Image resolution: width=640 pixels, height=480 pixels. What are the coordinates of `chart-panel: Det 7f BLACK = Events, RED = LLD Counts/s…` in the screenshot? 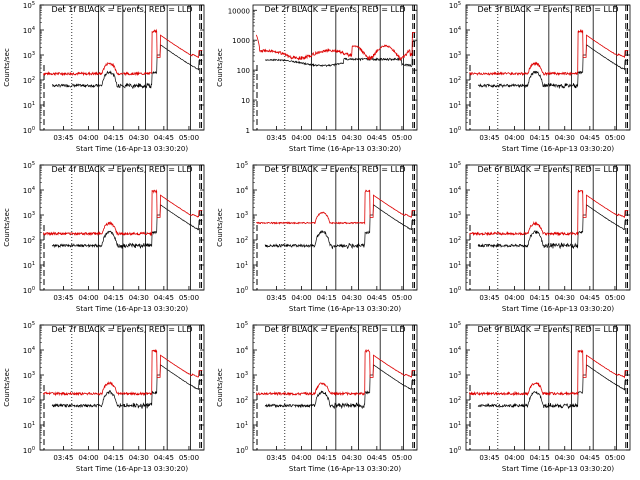 It's located at (103, 397).